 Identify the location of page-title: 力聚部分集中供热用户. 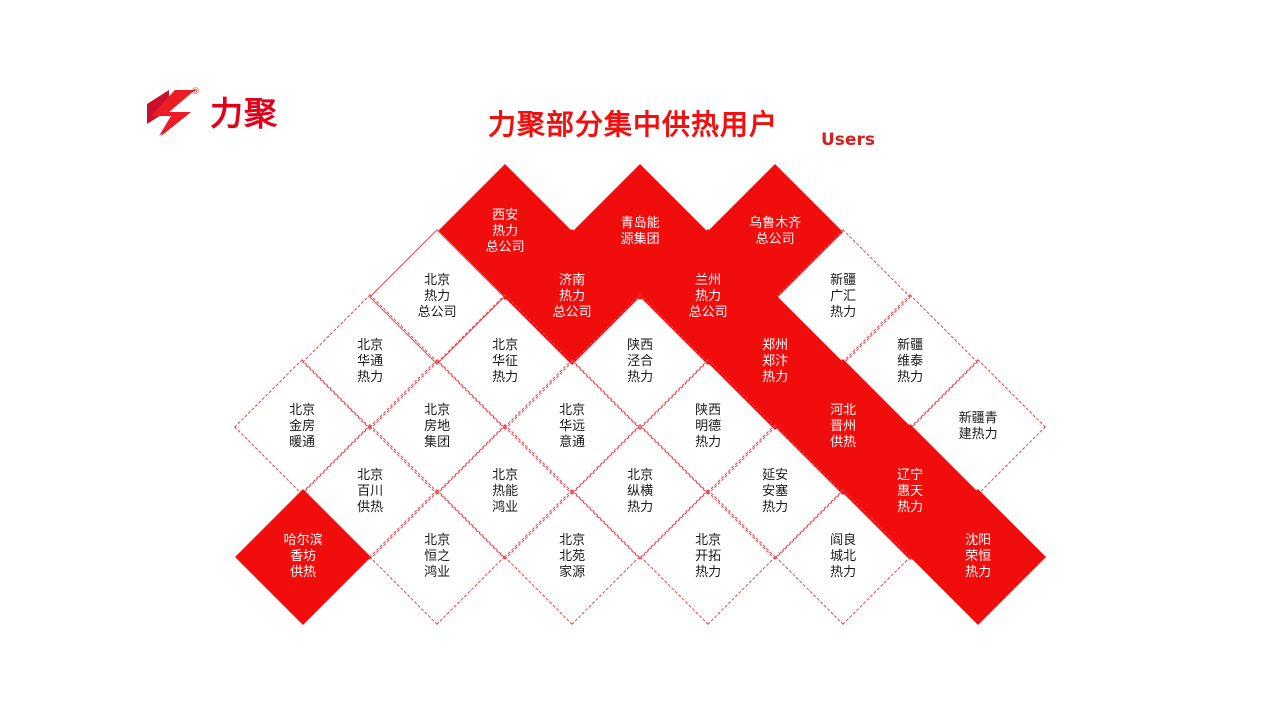
(633, 124).